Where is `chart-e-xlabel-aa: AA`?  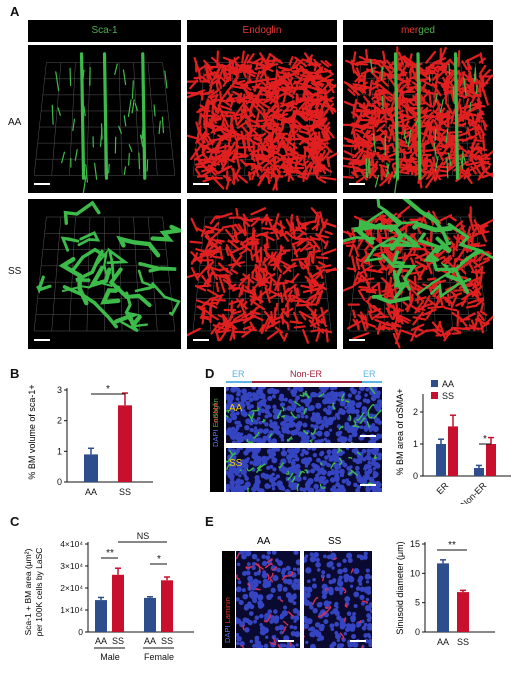
chart-e-xlabel-aa: AA is located at coordinates (443, 642).